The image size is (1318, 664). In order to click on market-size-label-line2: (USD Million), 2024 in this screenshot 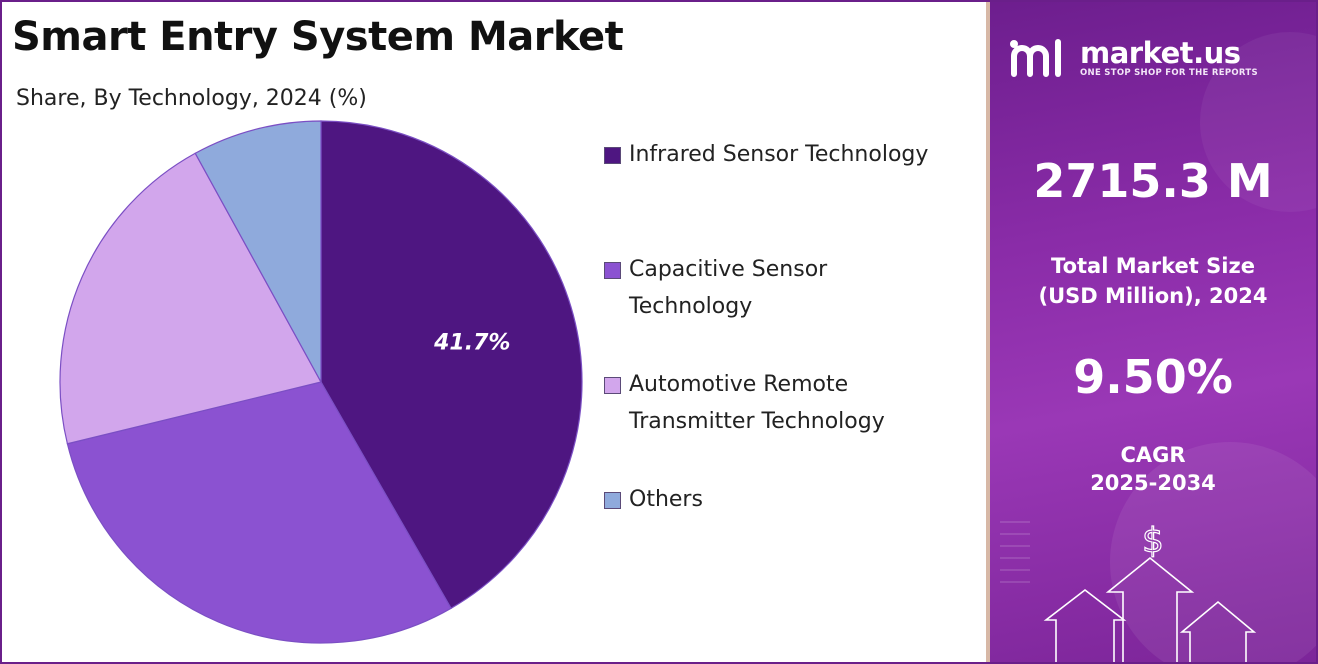, I will do `click(1153, 296)`.